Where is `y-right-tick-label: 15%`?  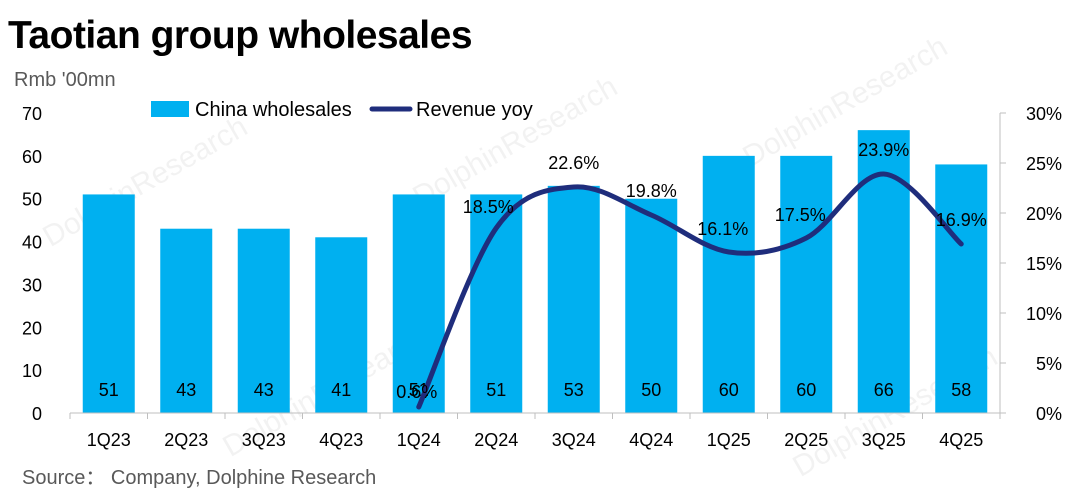
y-right-tick-label: 15% is located at coordinates (1044, 264).